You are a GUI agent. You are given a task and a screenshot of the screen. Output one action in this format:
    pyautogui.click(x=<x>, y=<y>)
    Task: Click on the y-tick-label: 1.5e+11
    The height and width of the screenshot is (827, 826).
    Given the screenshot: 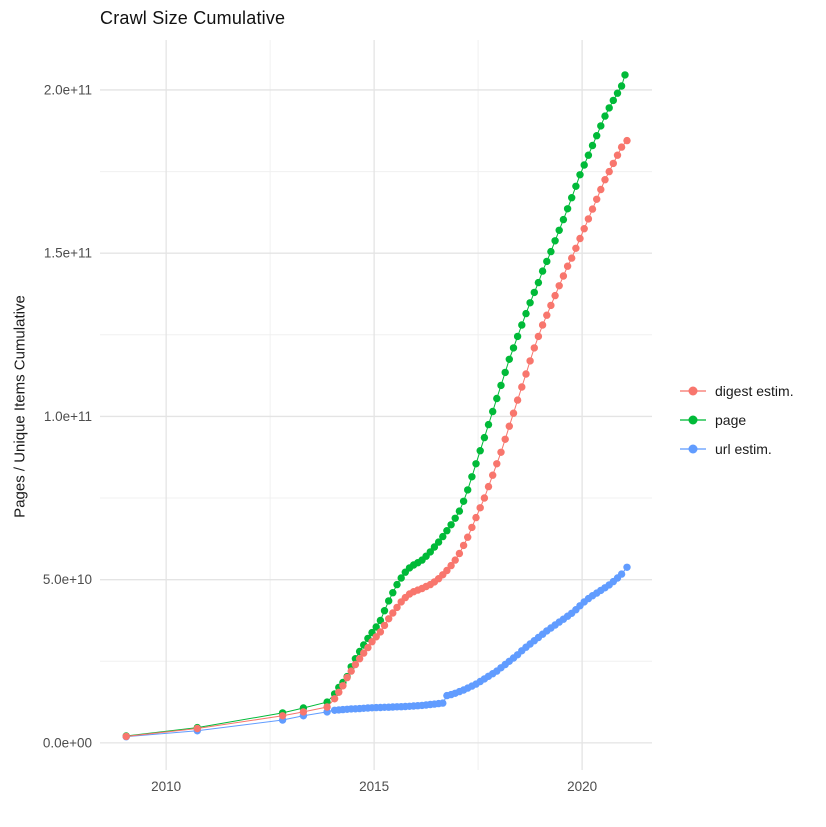 What is the action you would take?
    pyautogui.click(x=68, y=253)
    